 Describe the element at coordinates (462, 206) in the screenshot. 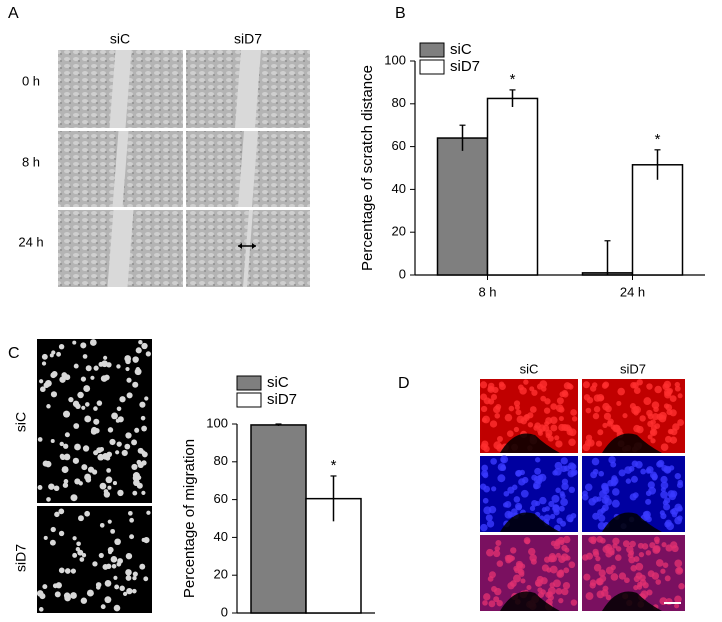

I see `bar` at that location.